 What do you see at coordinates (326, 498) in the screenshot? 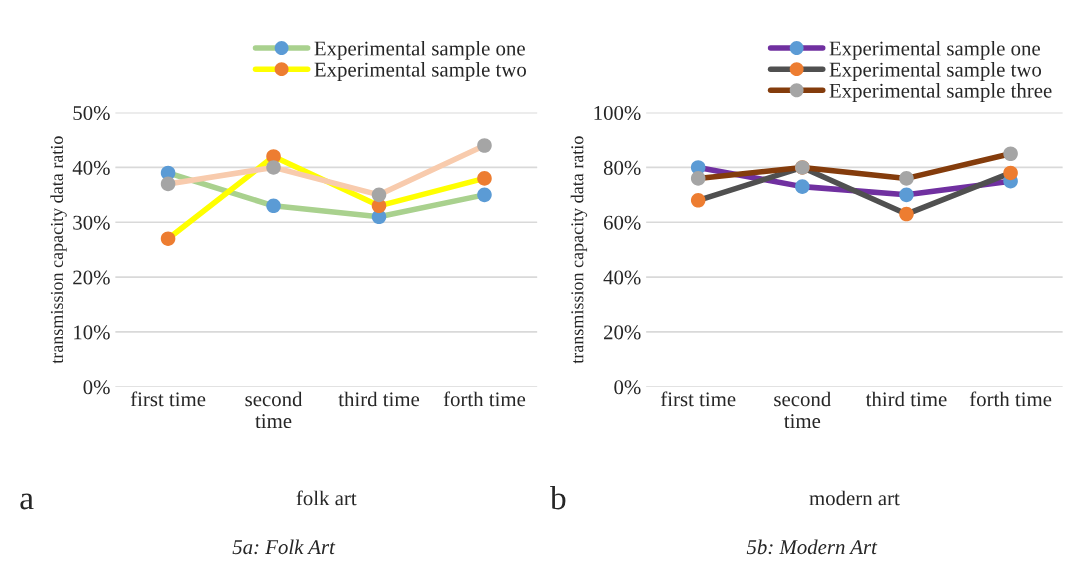
I see `x-axis-title: folk art` at bounding box center [326, 498].